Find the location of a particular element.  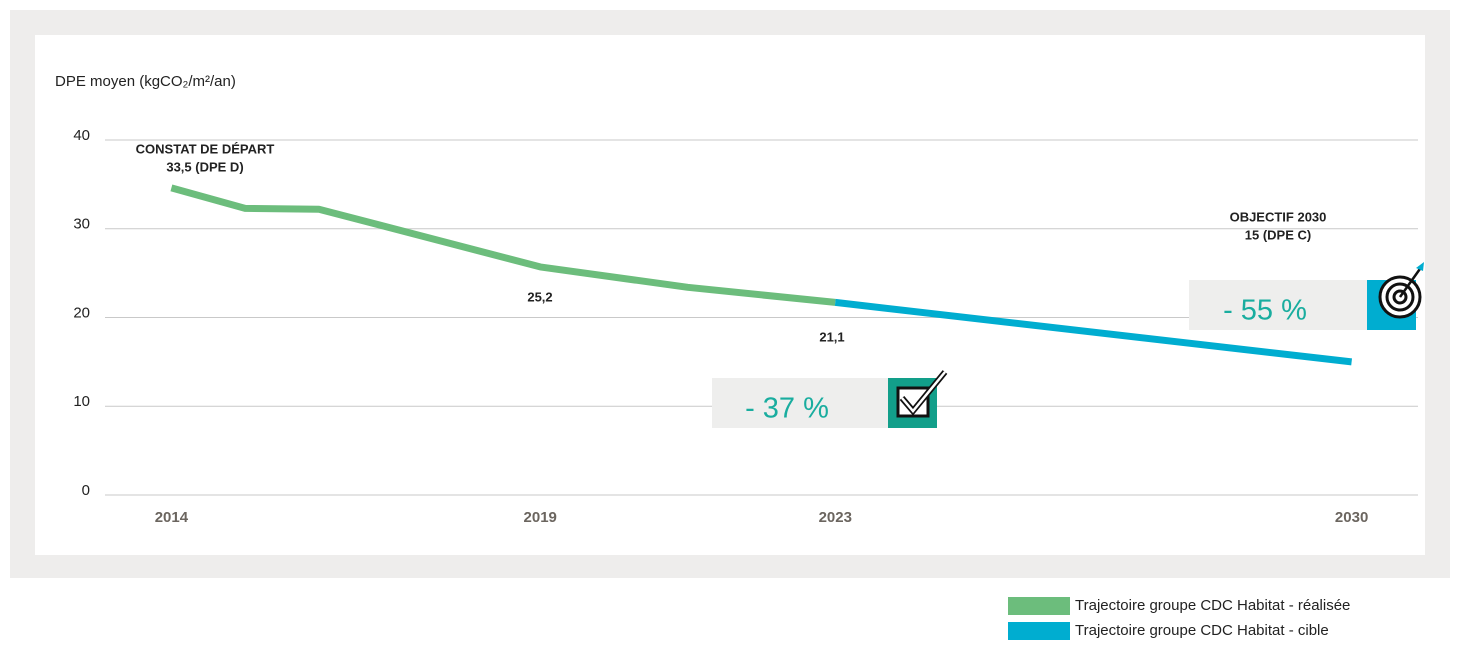

annotation-text: 21,1 is located at coordinates (831, 336).